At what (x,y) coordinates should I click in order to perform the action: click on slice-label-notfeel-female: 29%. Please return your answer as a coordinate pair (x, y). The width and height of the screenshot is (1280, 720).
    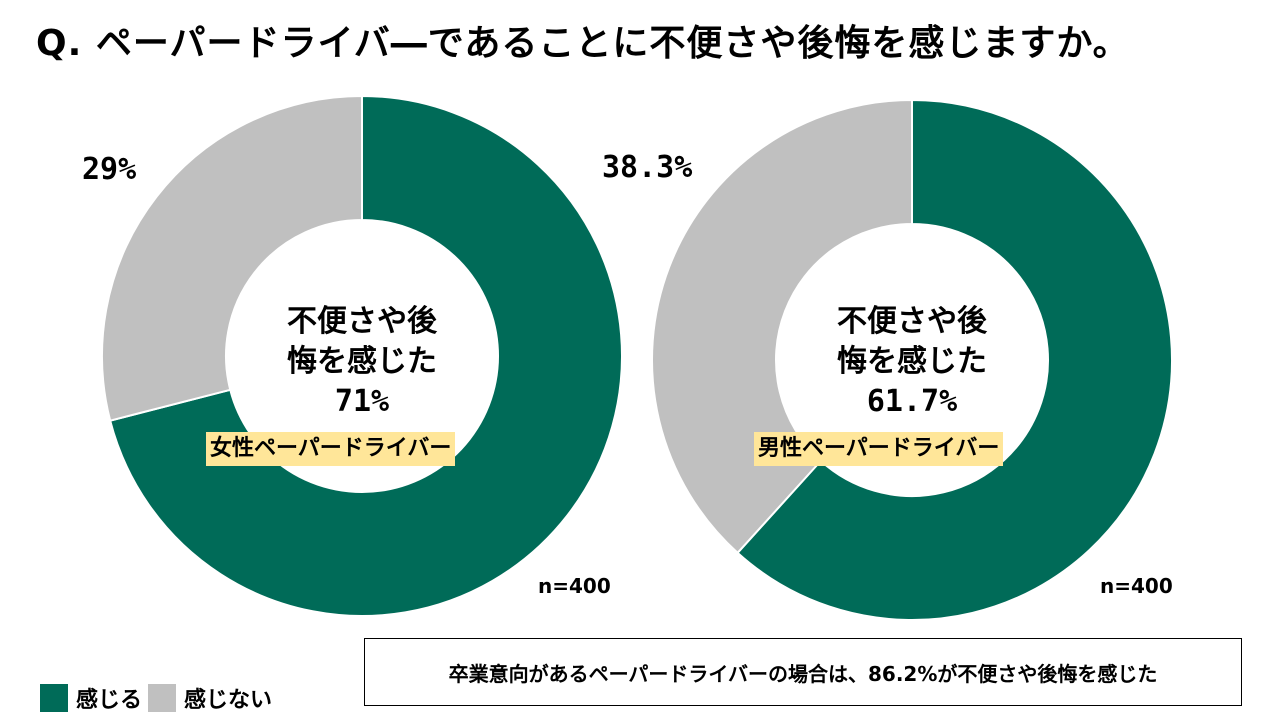
    Looking at the image, I should click on (109, 169).